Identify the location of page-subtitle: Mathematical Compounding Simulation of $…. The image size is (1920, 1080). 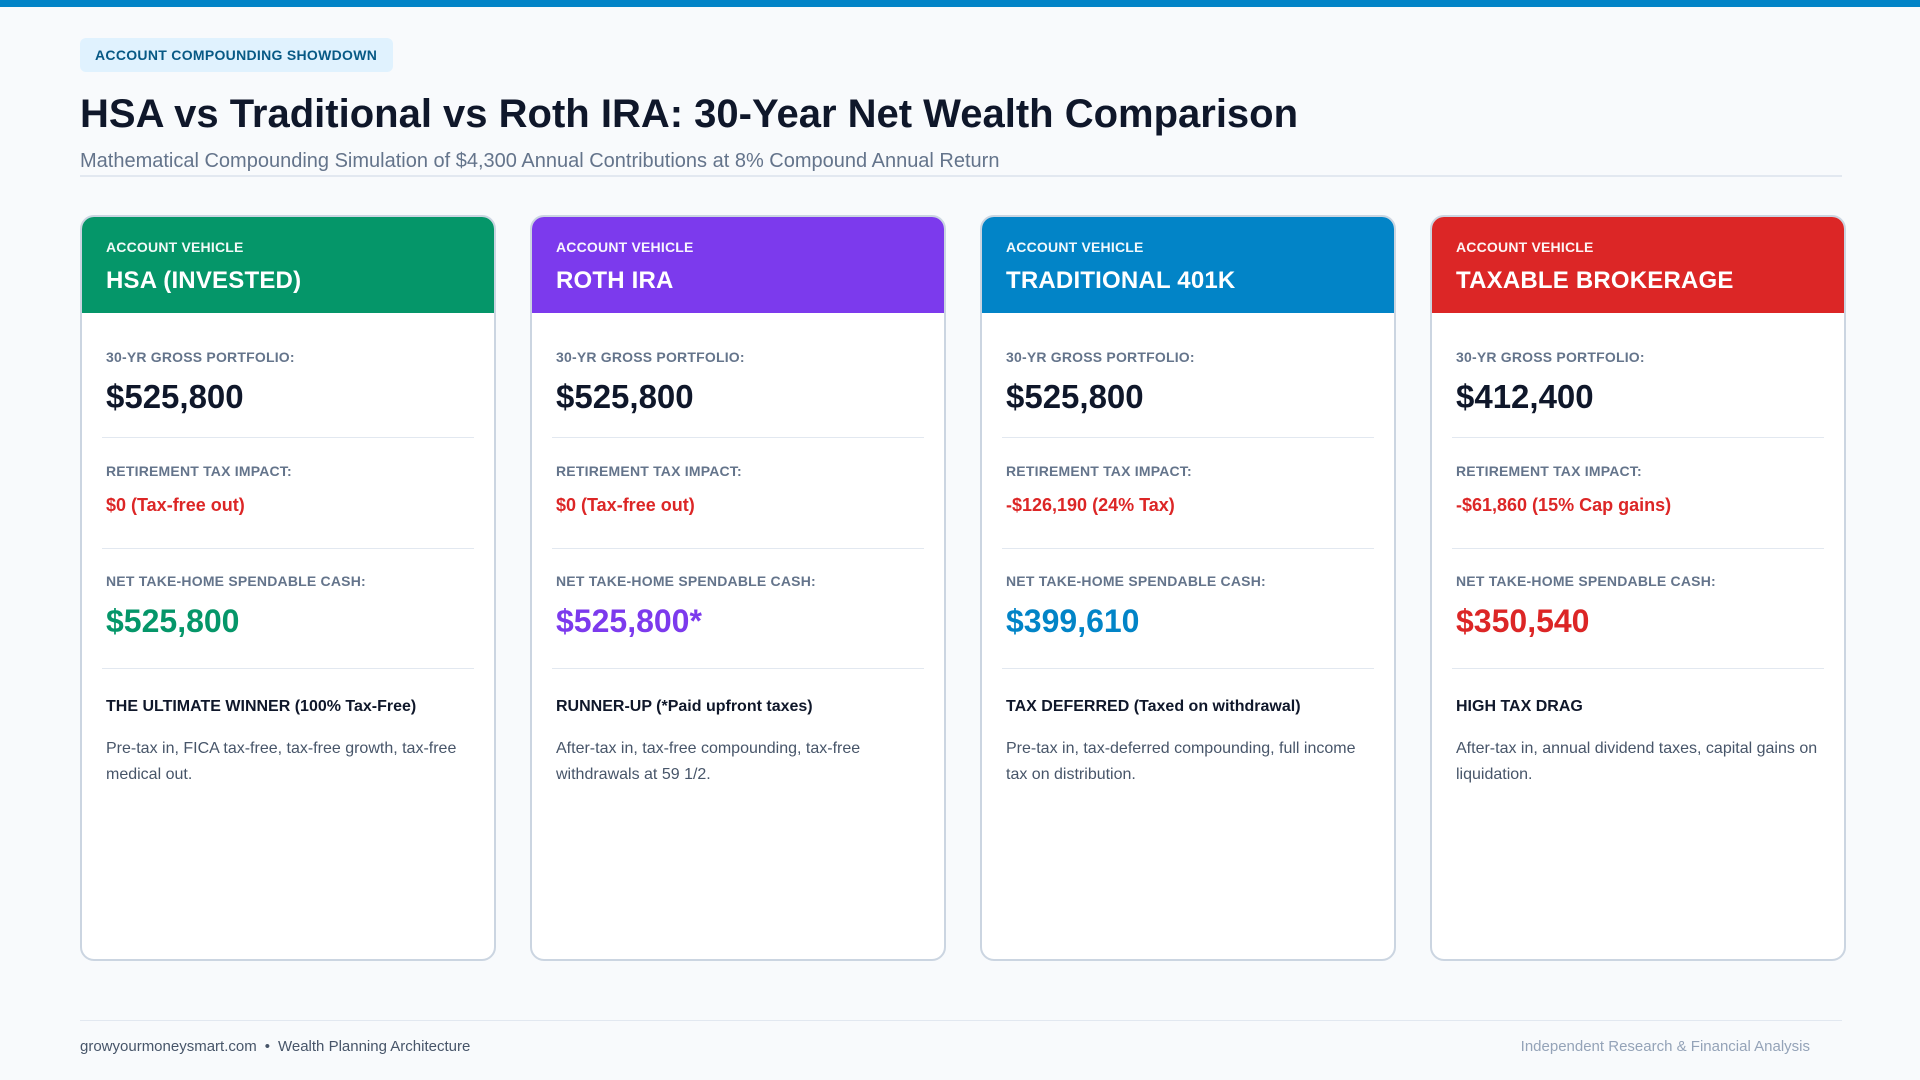
(540, 161).